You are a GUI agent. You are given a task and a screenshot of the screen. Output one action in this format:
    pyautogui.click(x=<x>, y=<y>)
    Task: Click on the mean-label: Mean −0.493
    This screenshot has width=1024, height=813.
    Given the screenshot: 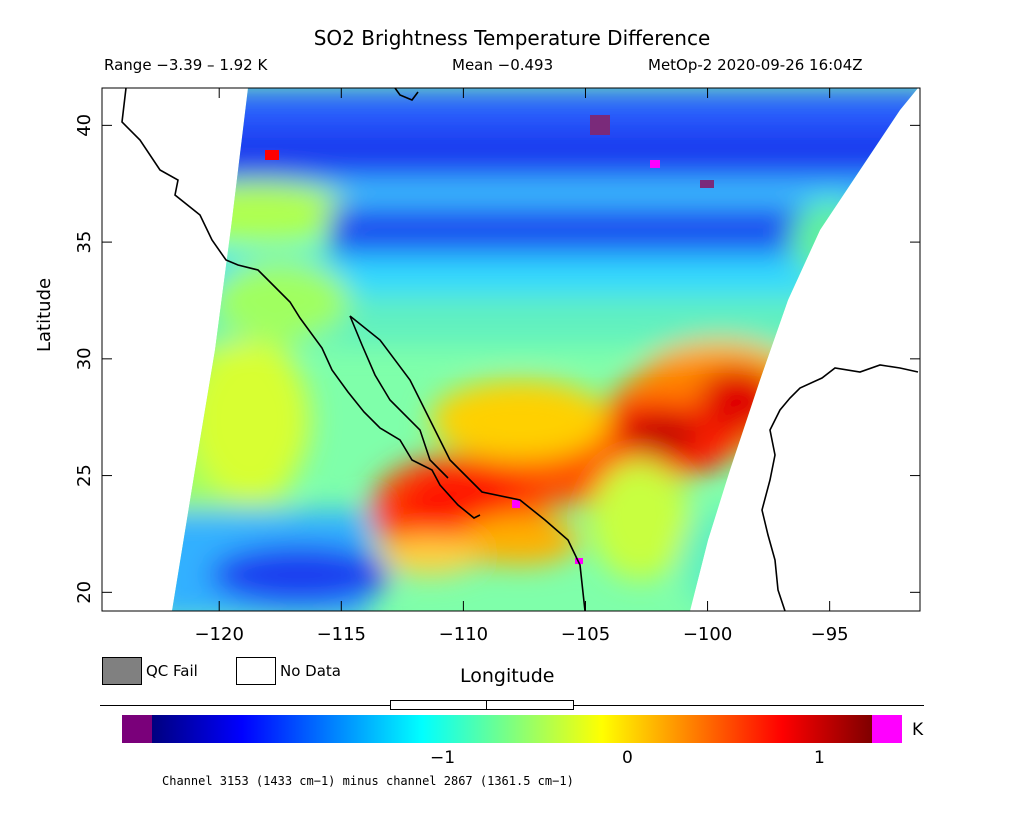 What is the action you would take?
    pyautogui.click(x=503, y=65)
    